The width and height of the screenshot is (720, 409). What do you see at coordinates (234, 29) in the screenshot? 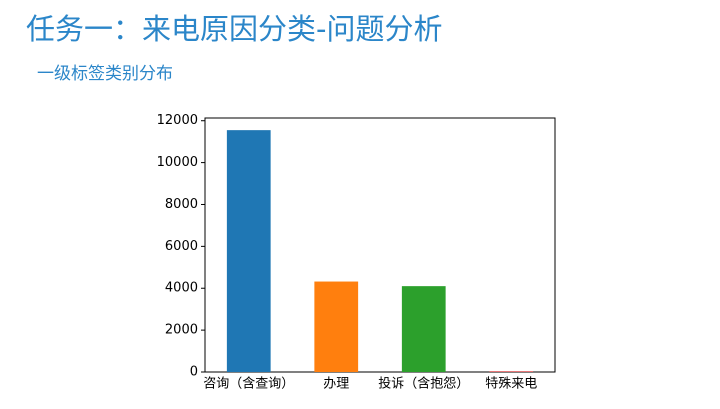
I see `slide-title: 任务一：来电原因分类-问题分析` at bounding box center [234, 29].